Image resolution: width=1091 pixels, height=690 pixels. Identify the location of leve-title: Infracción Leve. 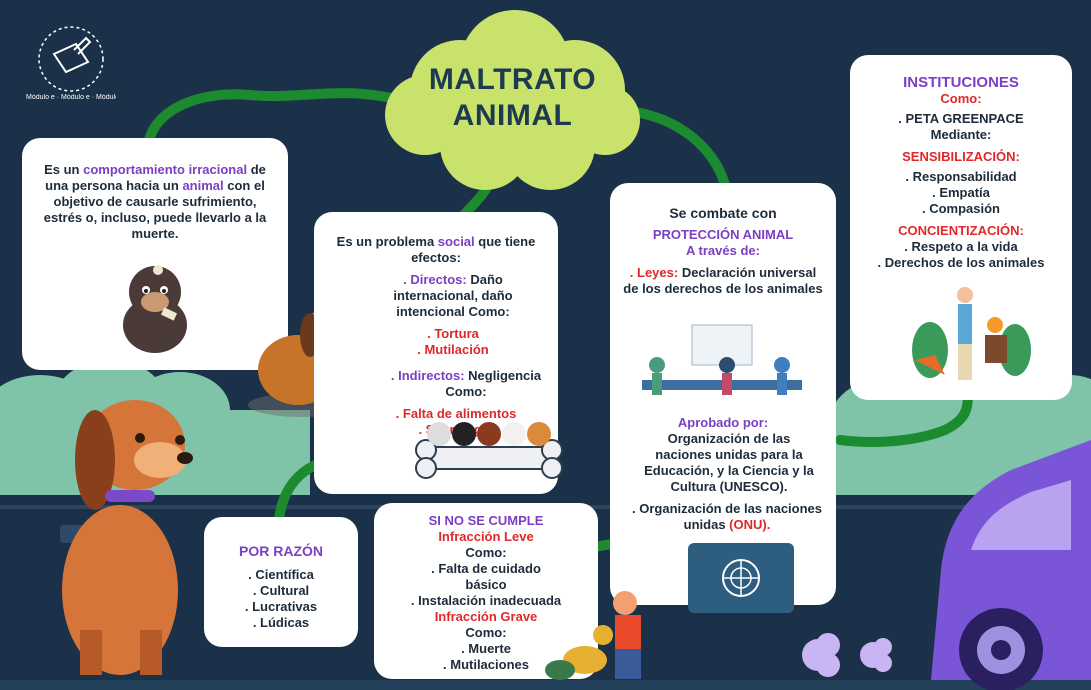
(486, 536).